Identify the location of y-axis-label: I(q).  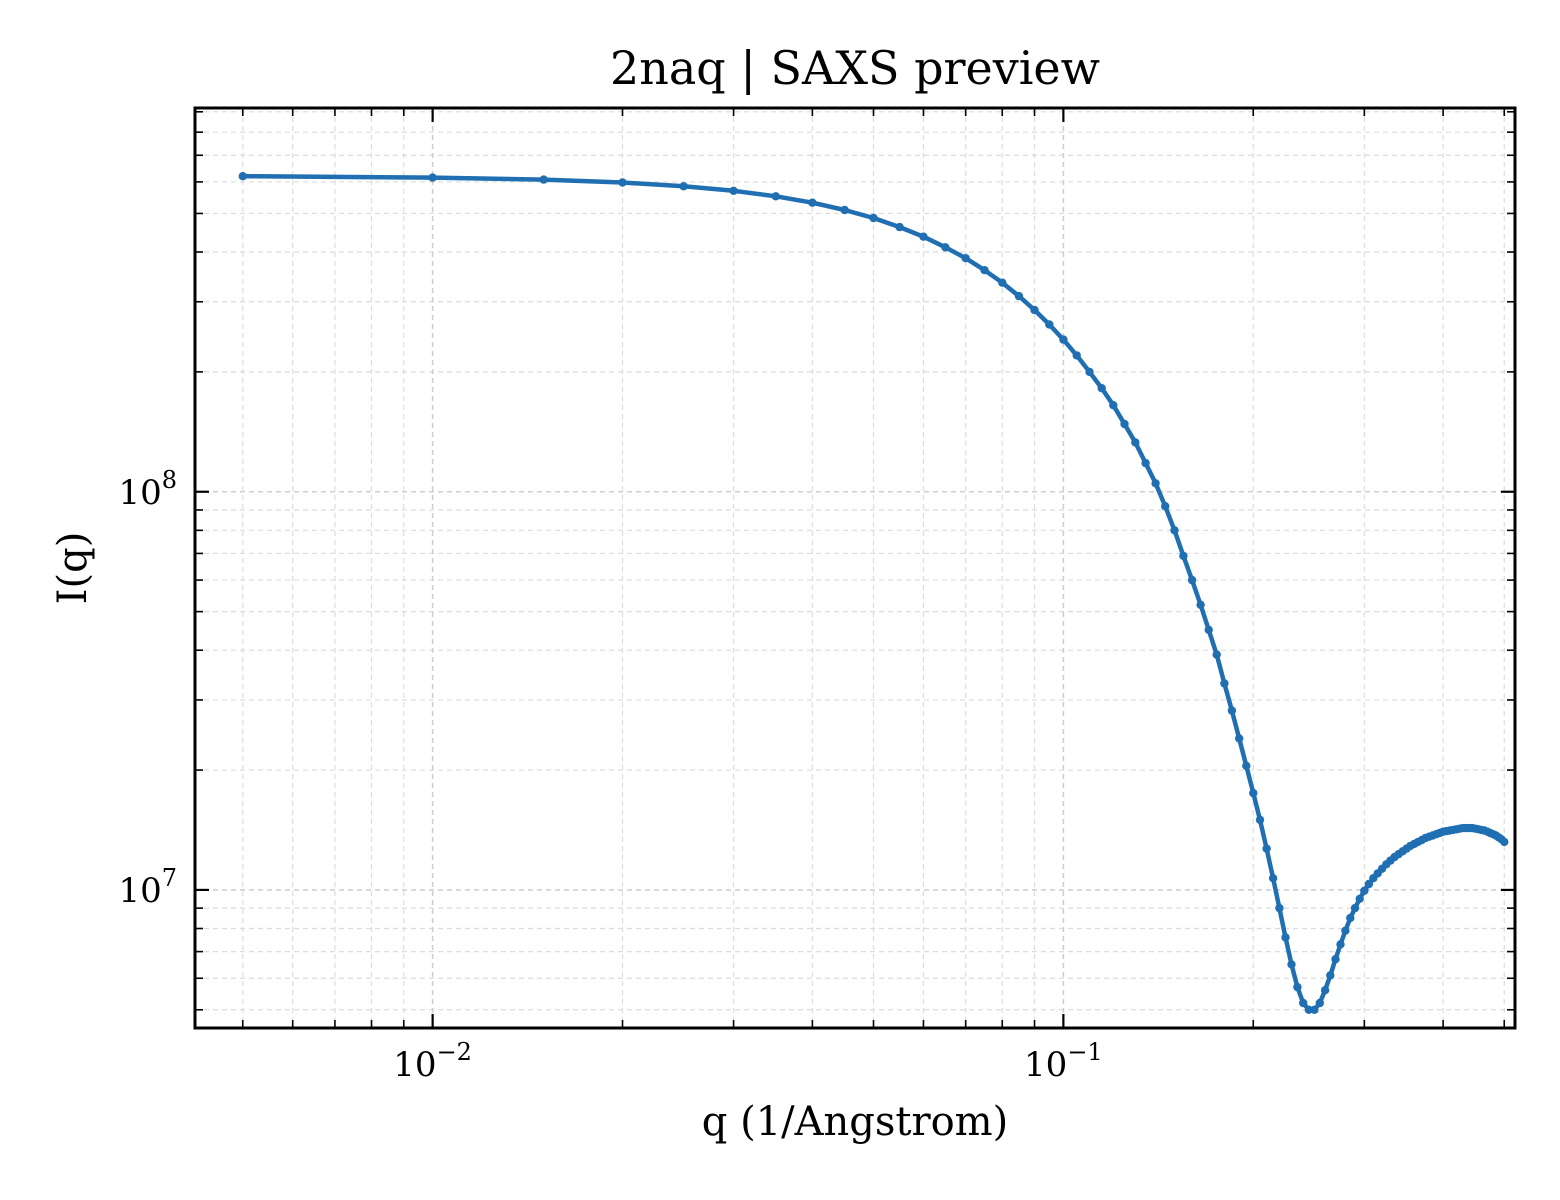
(73, 568).